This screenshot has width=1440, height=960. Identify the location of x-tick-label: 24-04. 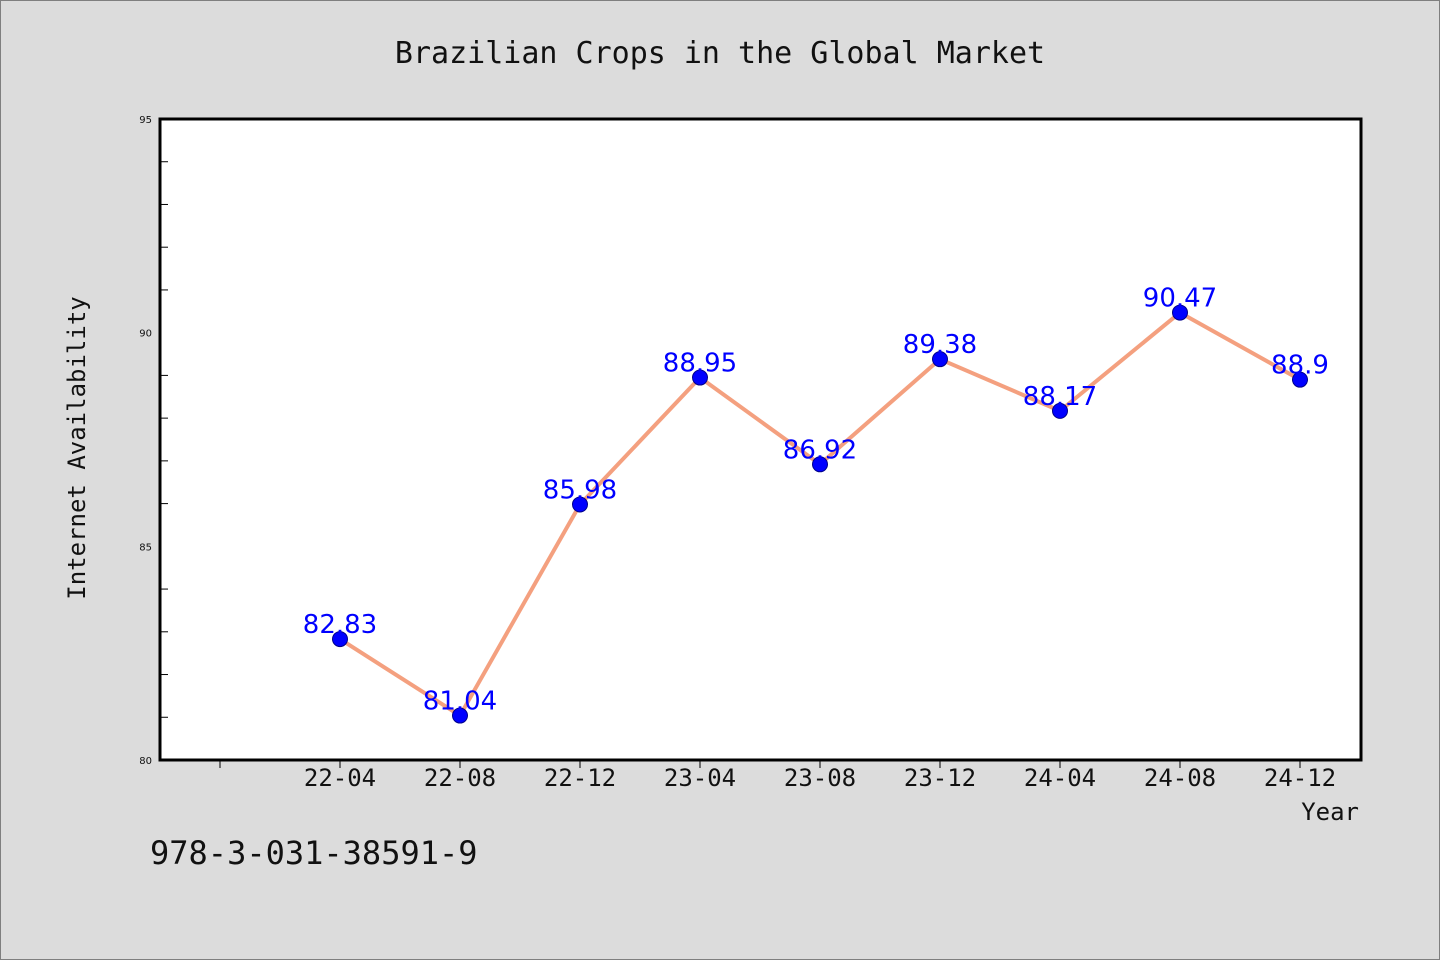
(1060, 778).